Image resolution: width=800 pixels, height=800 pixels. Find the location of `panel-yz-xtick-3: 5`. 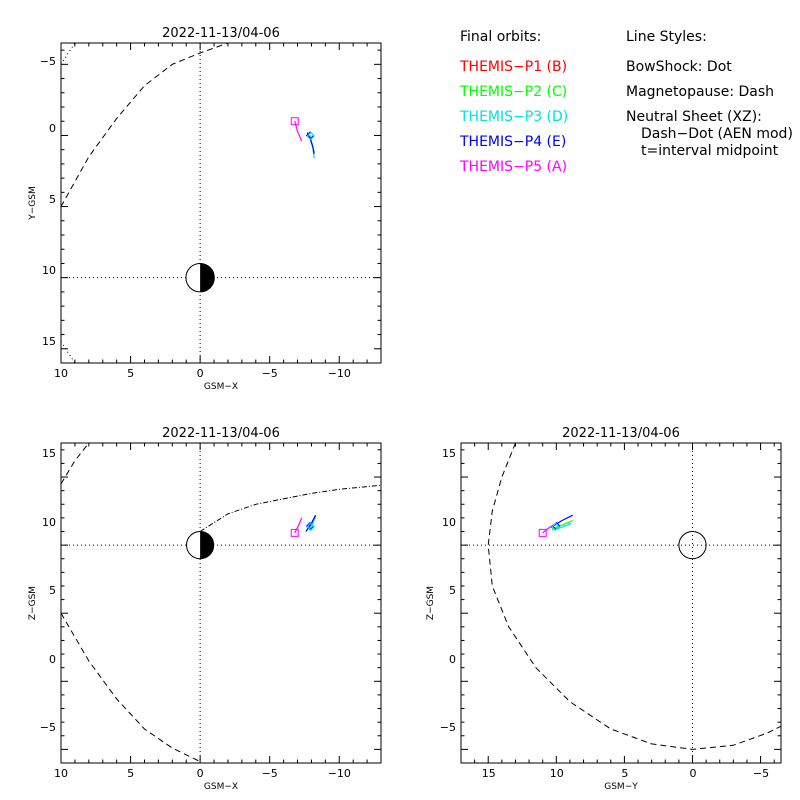

panel-yz-xtick-3: 5 is located at coordinates (624, 773).